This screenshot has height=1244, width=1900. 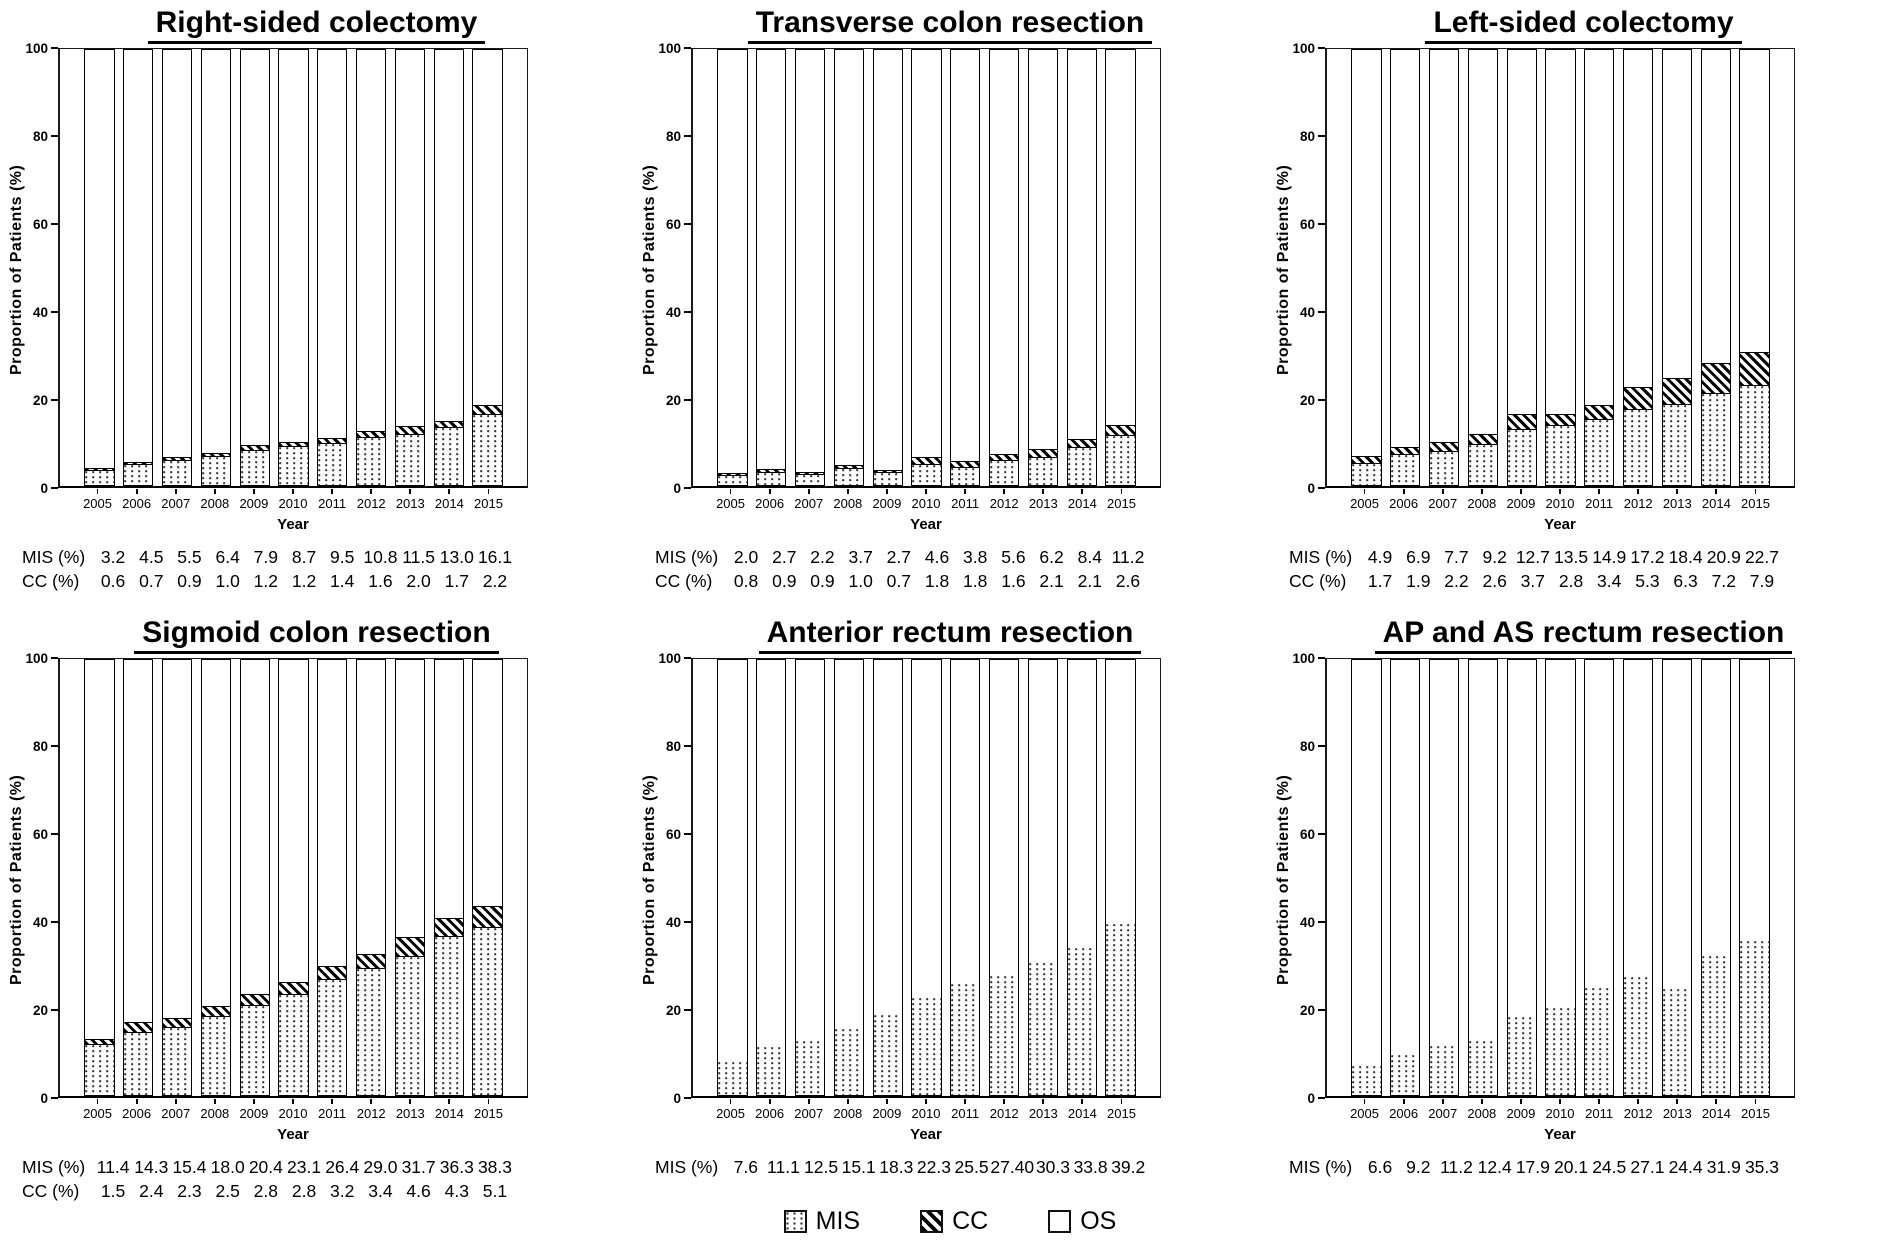 I want to click on table-value: 11.5, so click(x=418, y=557).